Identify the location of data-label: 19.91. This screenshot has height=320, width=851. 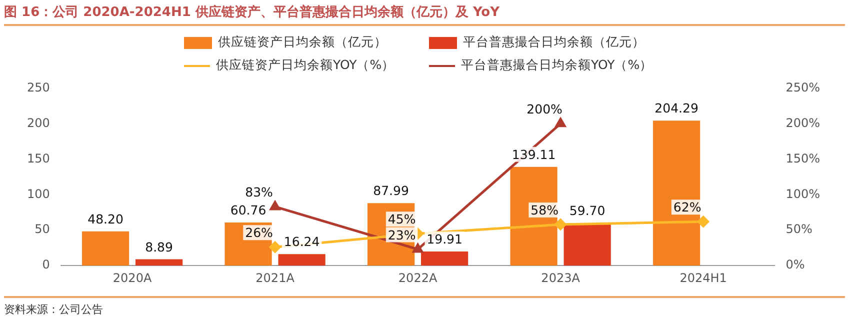
(444, 238).